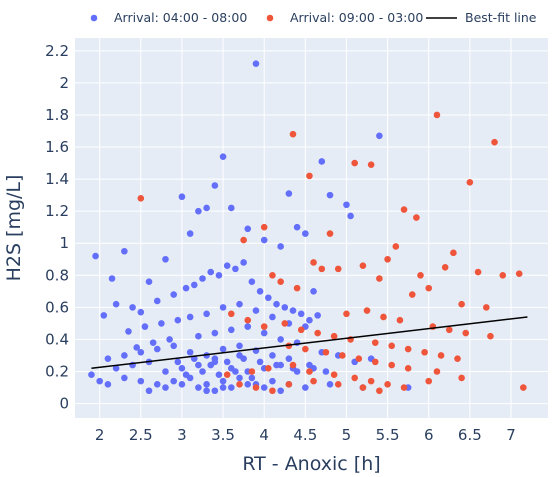 This screenshot has height=477, width=552. Describe the element at coordinates (57, 211) in the screenshot. I see `y-tick-label: 1.2` at that location.